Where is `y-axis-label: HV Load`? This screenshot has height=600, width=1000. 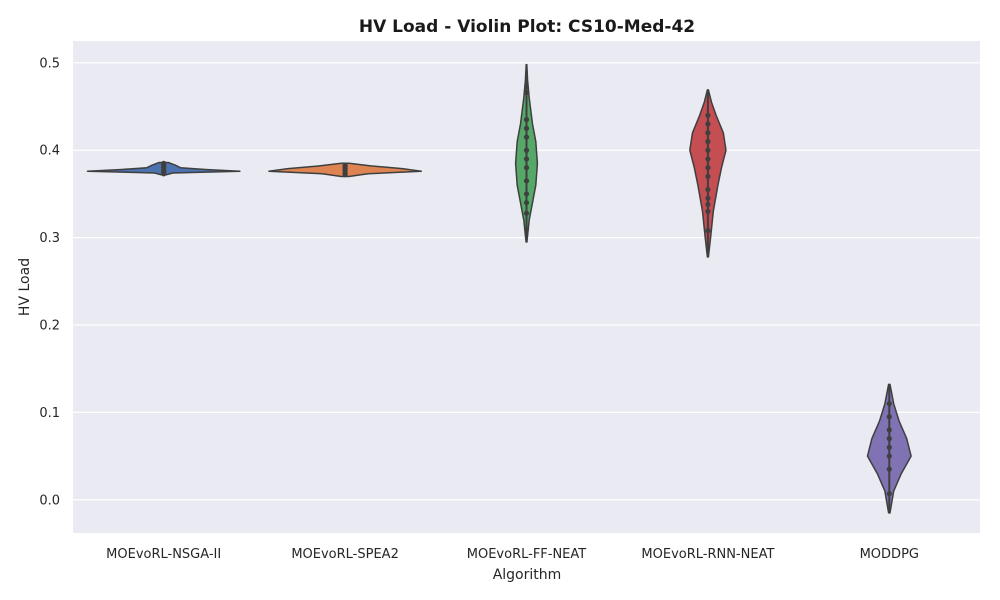
y-axis-label: HV Load is located at coordinates (25, 287).